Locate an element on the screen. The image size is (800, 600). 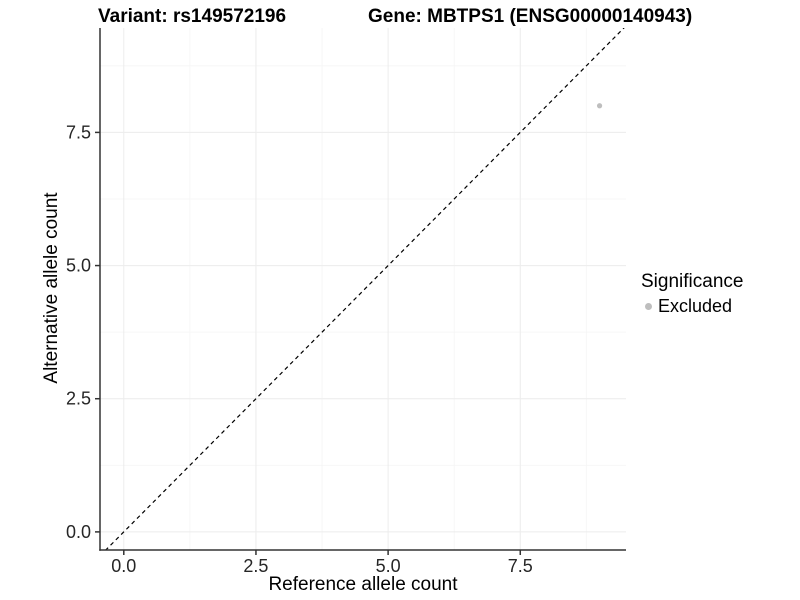
legend-title: Significance is located at coordinates (692, 281).